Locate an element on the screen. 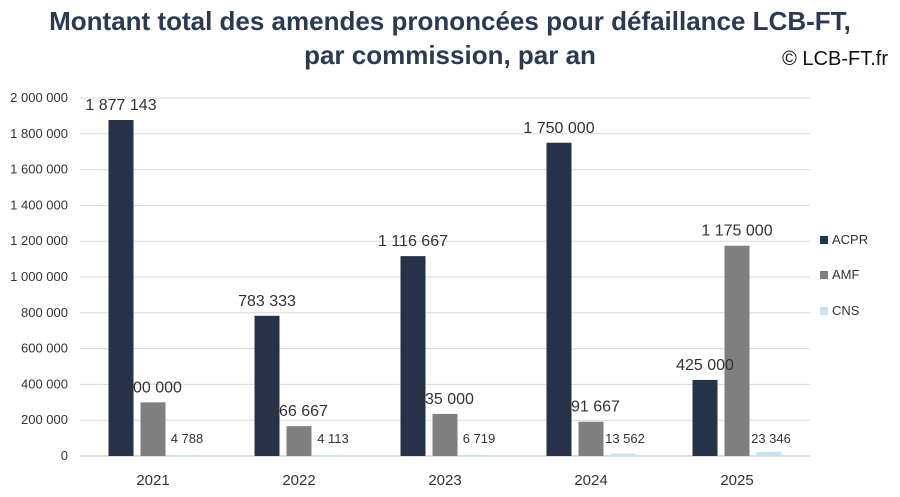  bar-amf-2021 is located at coordinates (153, 429).